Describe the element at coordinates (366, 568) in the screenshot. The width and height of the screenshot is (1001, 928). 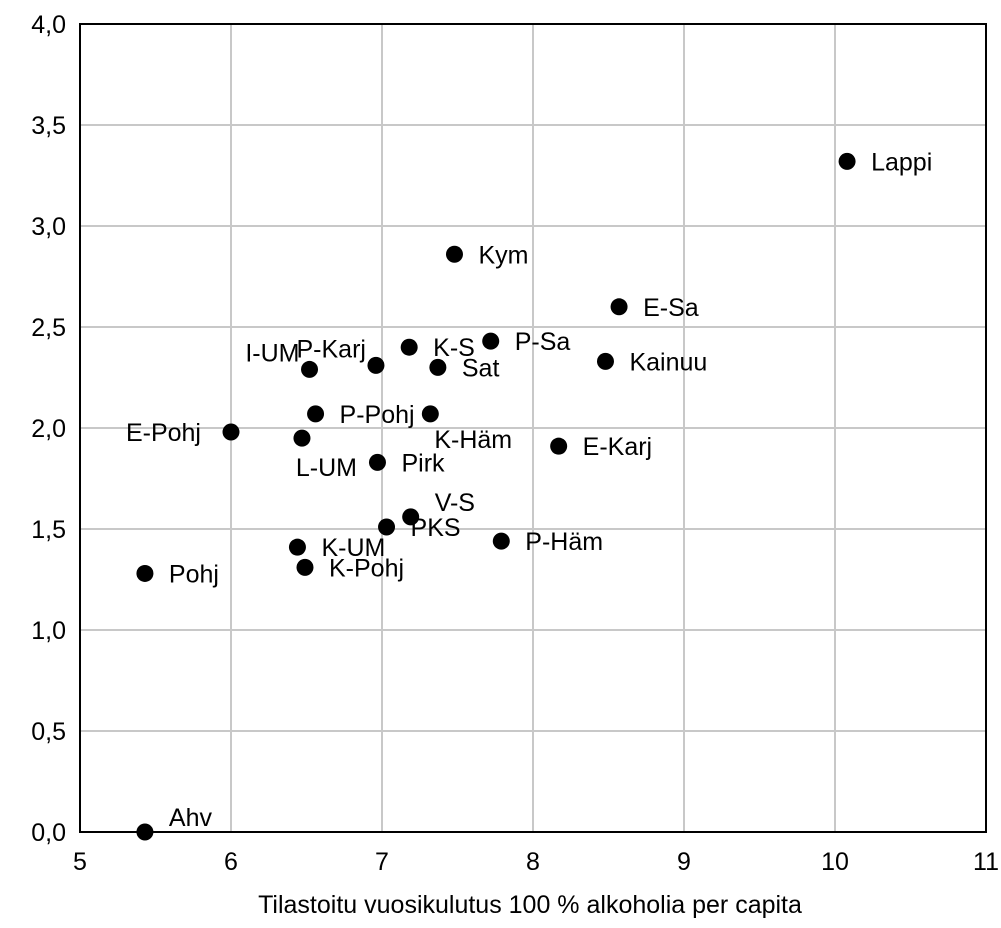
I see `point-label: K-Pohj` at that location.